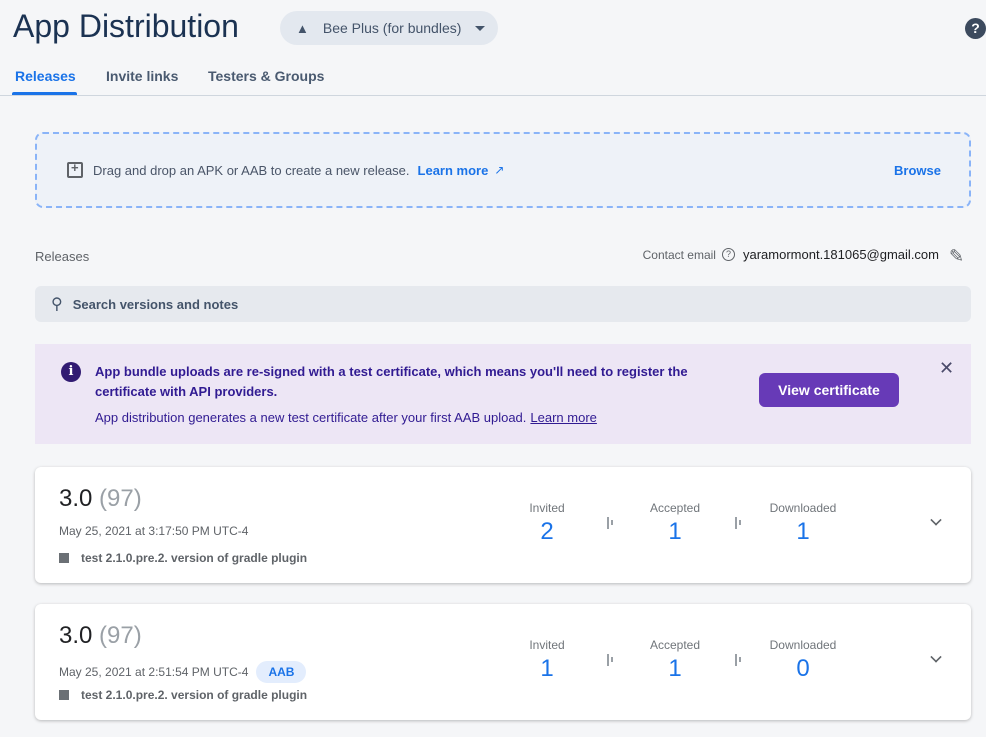  Describe the element at coordinates (840, 254) in the screenshot. I see `contact-email-value: yaramormont.181065@gmail.com` at that location.